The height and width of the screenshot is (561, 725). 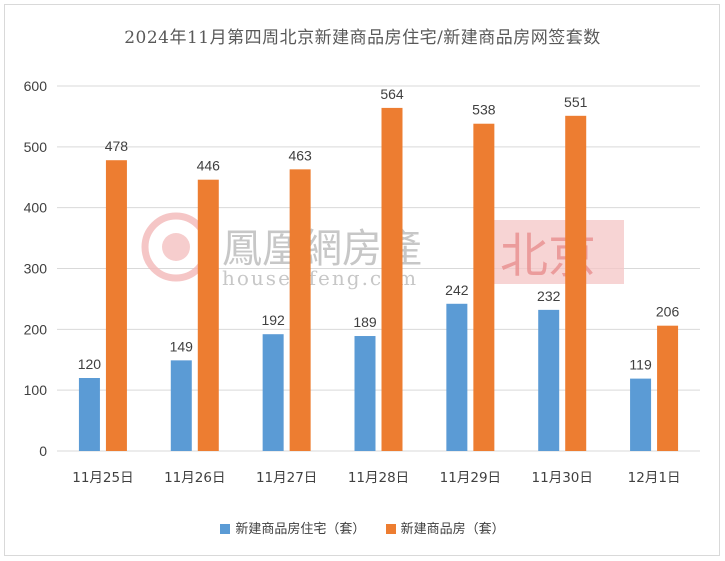 I want to click on legend: 新建商品房住宅（套） 新建商品房（套）, so click(x=362, y=527).